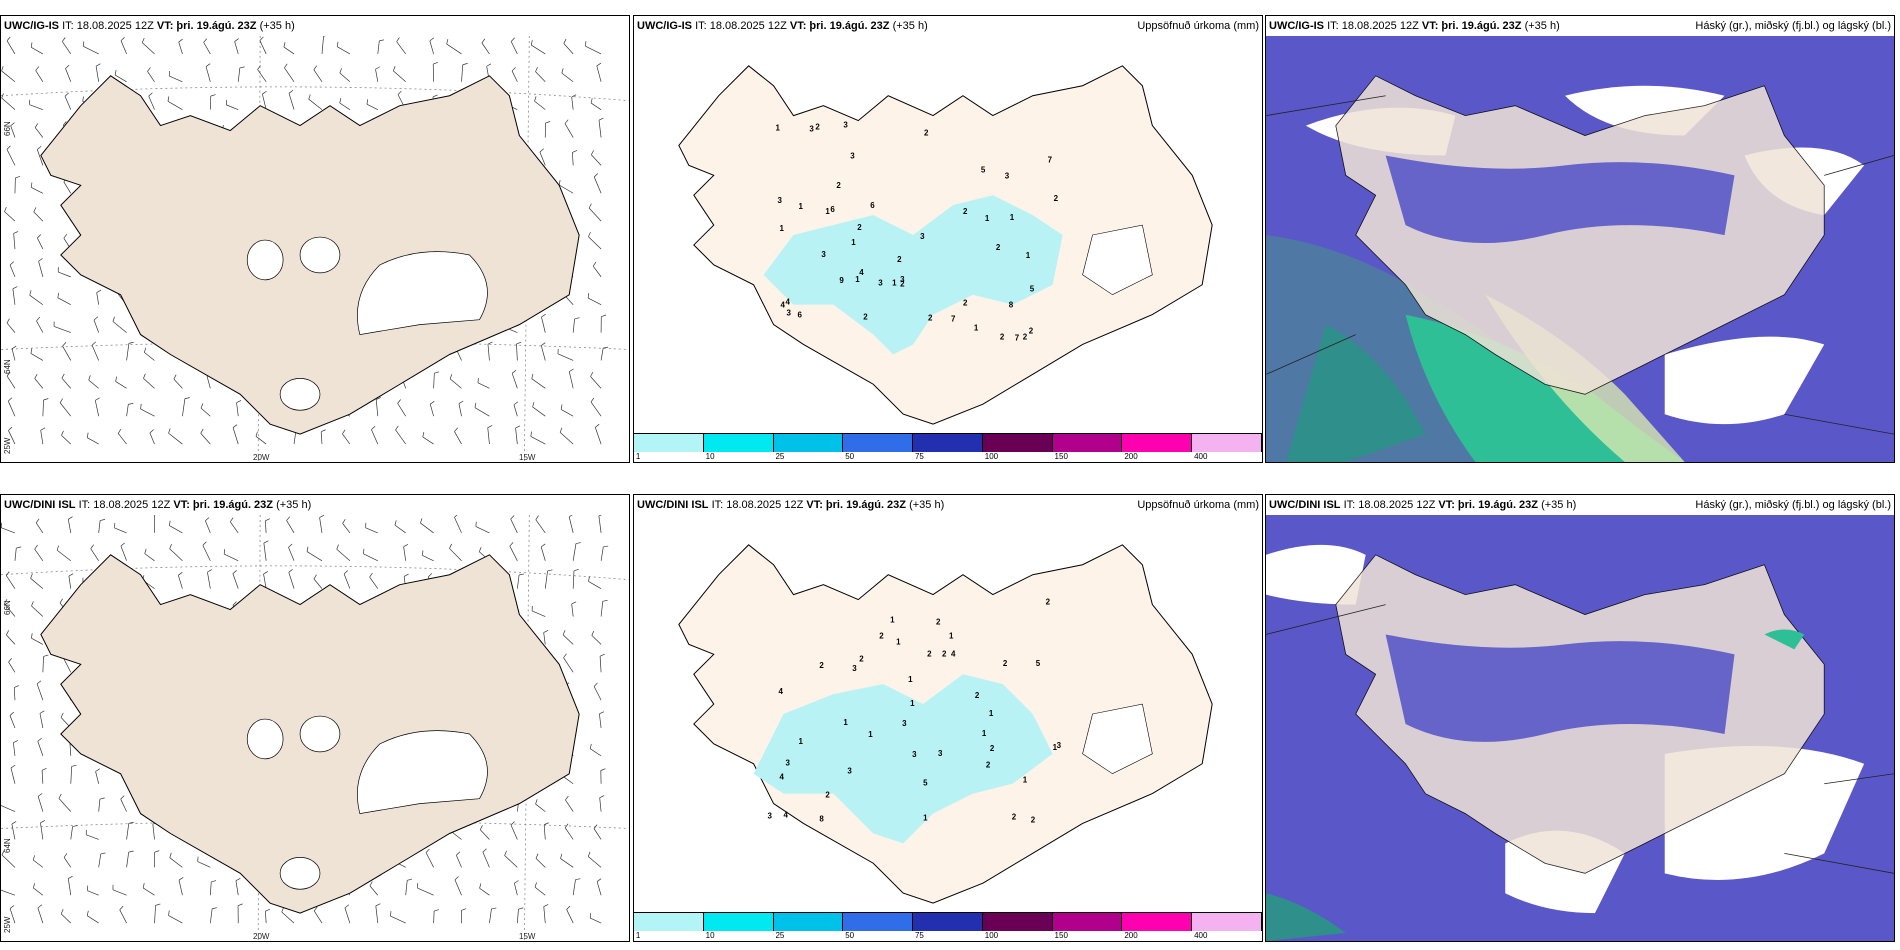 This screenshot has height=950, width=1900. Describe the element at coordinates (948, 457) in the screenshot. I see `precip-colorbar-ticks: 1 10 25 50 75 100 150 200 400` at that location.